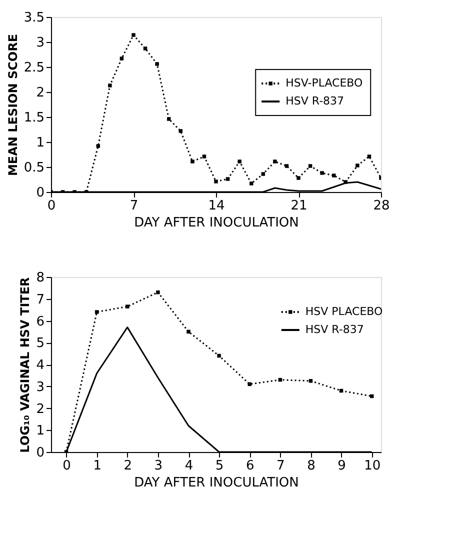 The width and height of the screenshot is (449, 552). I want to click on x-tick-label: 21, so click(299, 206).